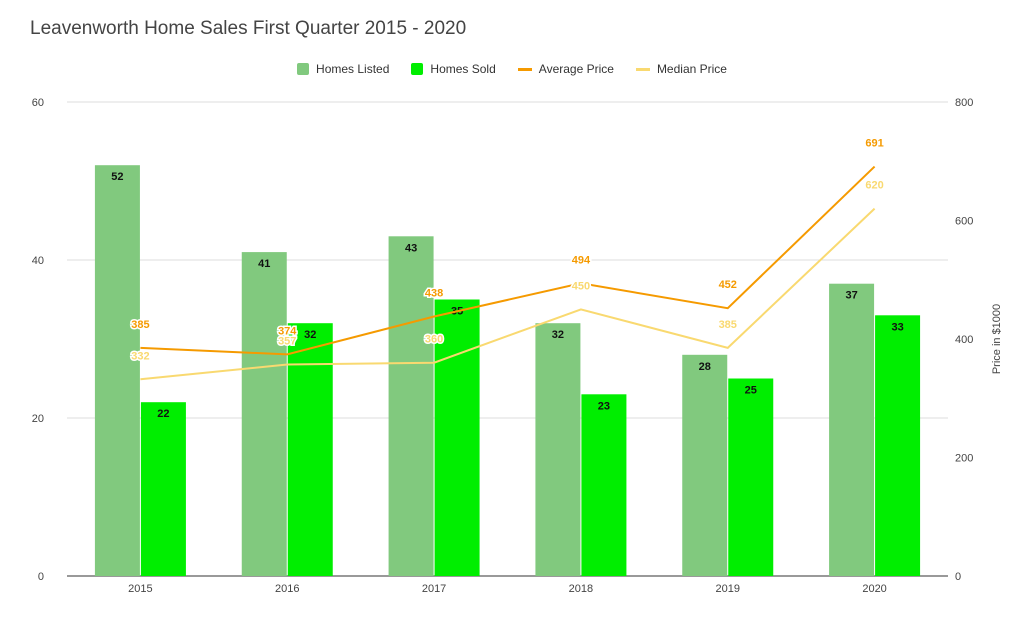 The width and height of the screenshot is (1024, 621). Describe the element at coordinates (581, 589) in the screenshot. I see `x-tick-label: 2018` at that location.